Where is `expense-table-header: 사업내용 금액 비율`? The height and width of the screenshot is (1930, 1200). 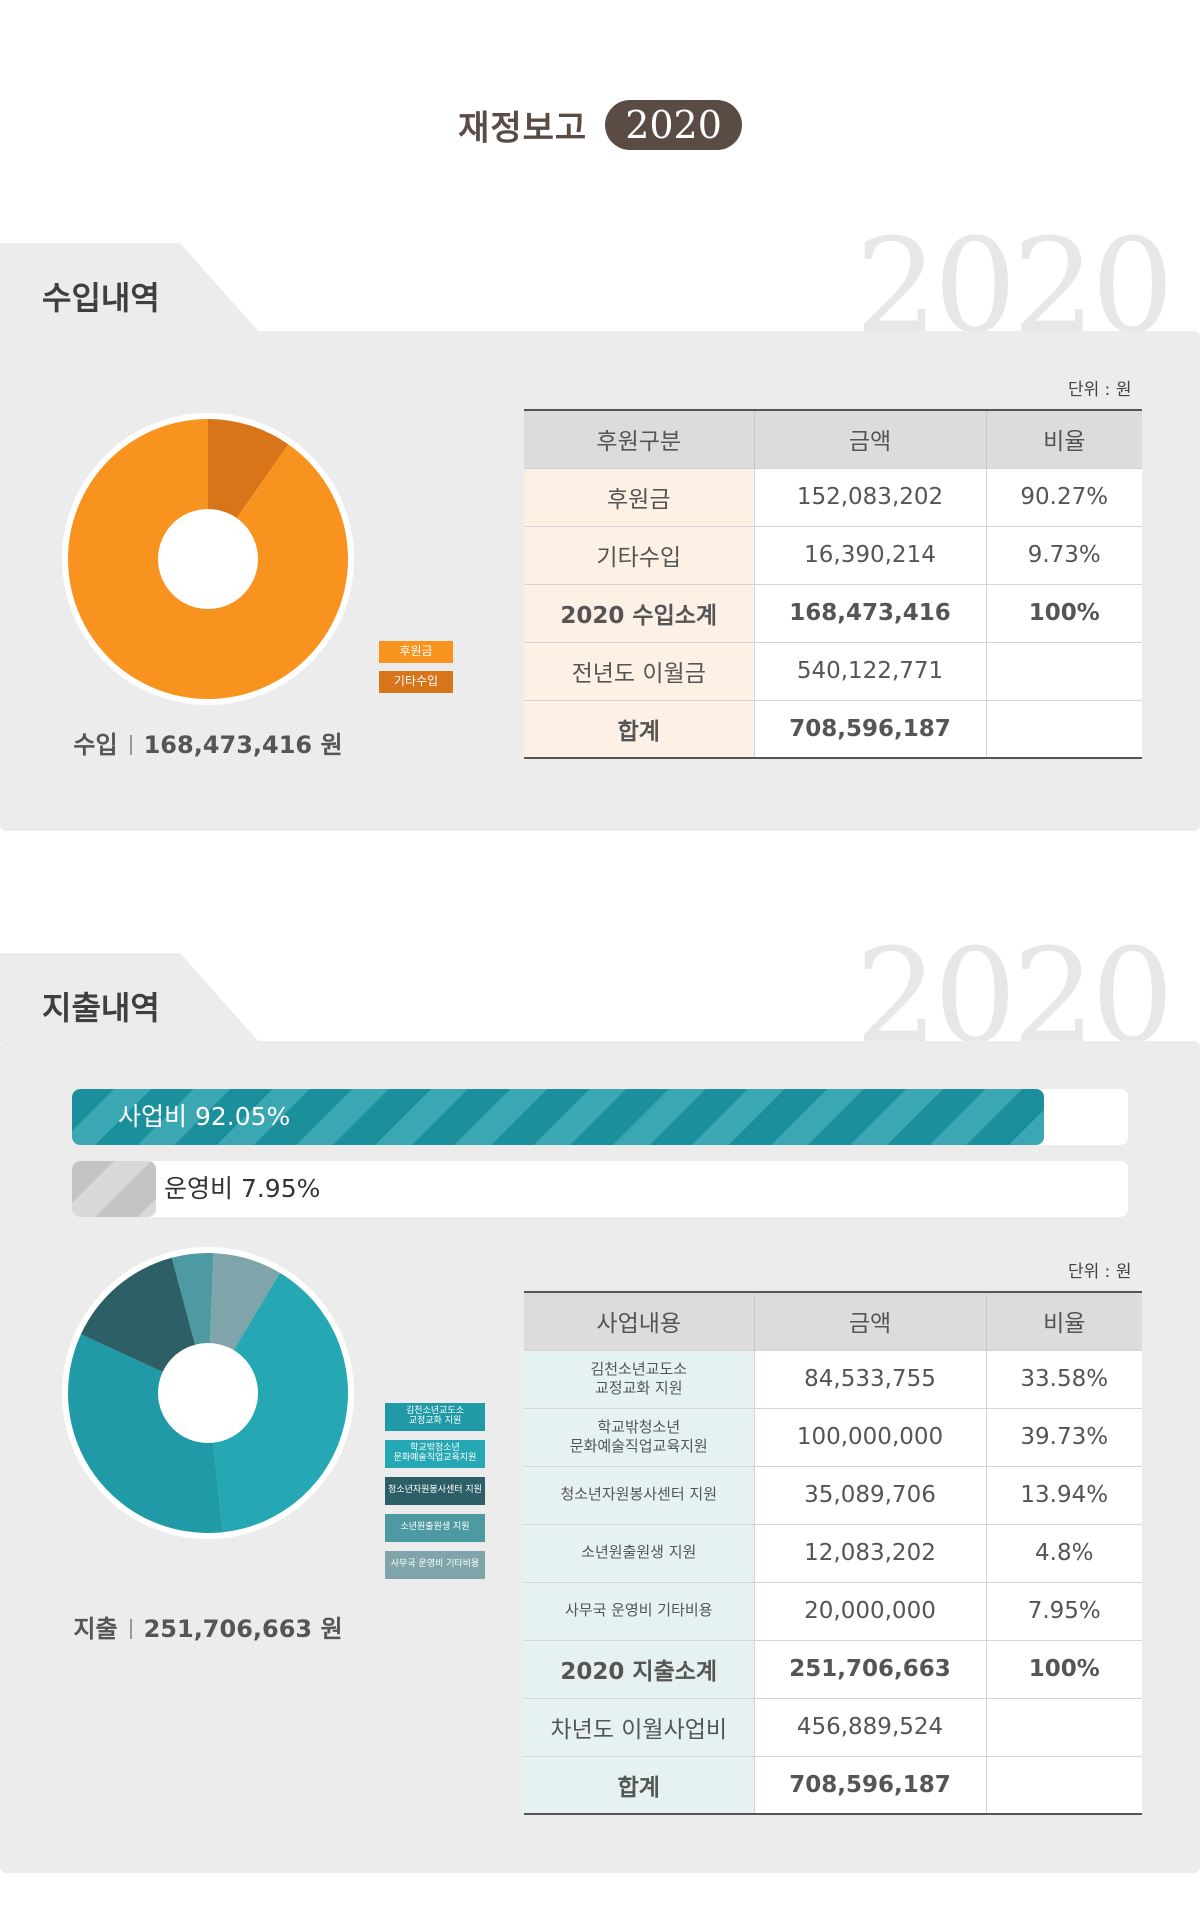
expense-table-header: 사업내용 금액 비율 is located at coordinates (833, 1321).